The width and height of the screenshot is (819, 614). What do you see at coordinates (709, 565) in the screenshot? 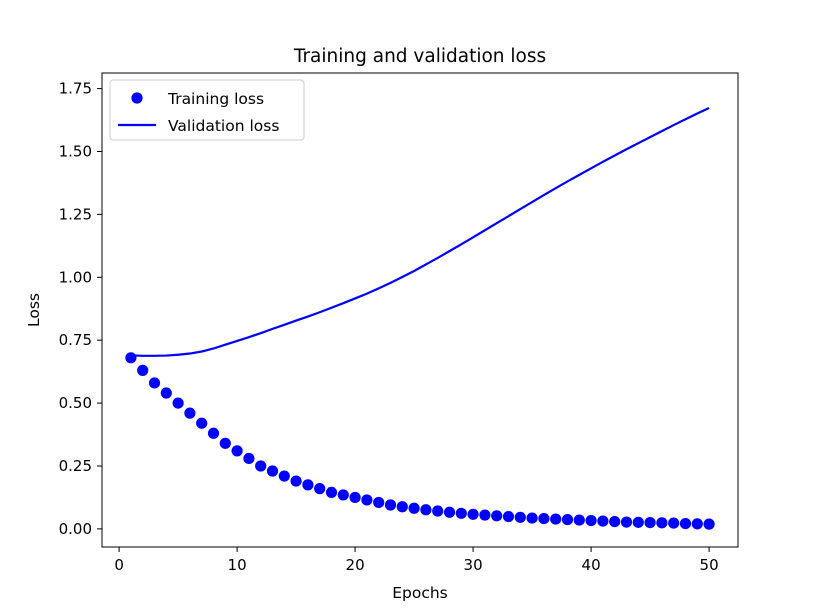
I see `x-tick-label: 50` at bounding box center [709, 565].